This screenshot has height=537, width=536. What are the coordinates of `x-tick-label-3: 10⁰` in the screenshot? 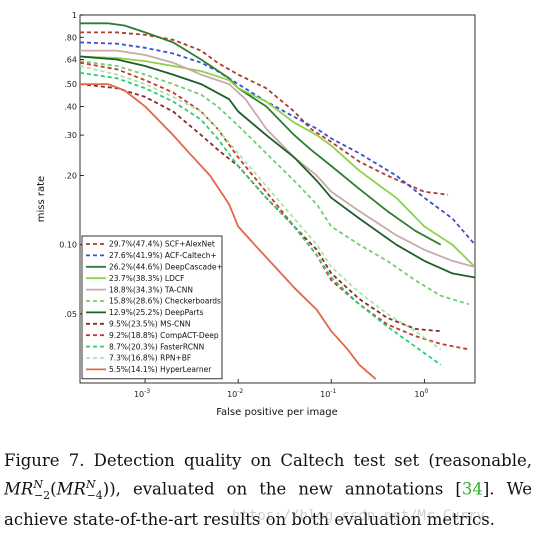 It's located at (421, 393).